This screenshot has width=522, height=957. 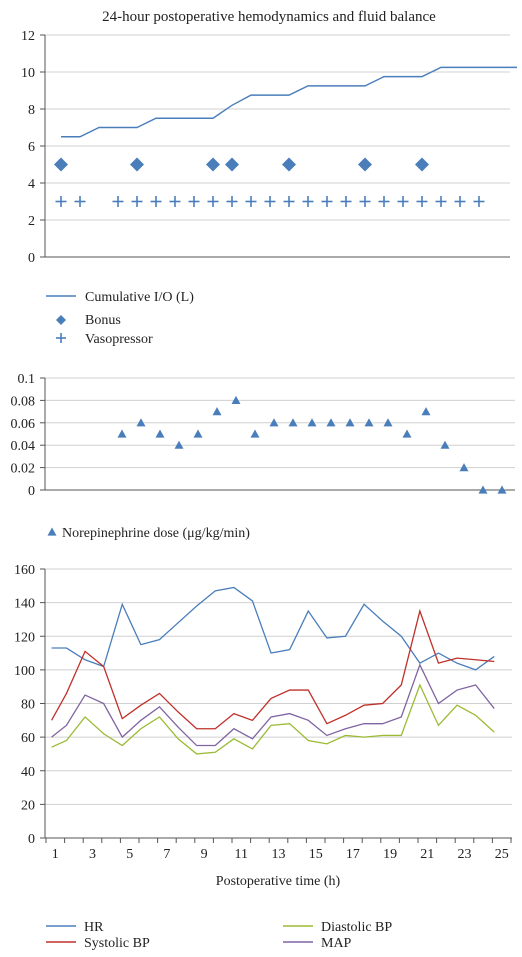 What do you see at coordinates (129, 854) in the screenshot?
I see `chart3-xtick-label: 5` at bounding box center [129, 854].